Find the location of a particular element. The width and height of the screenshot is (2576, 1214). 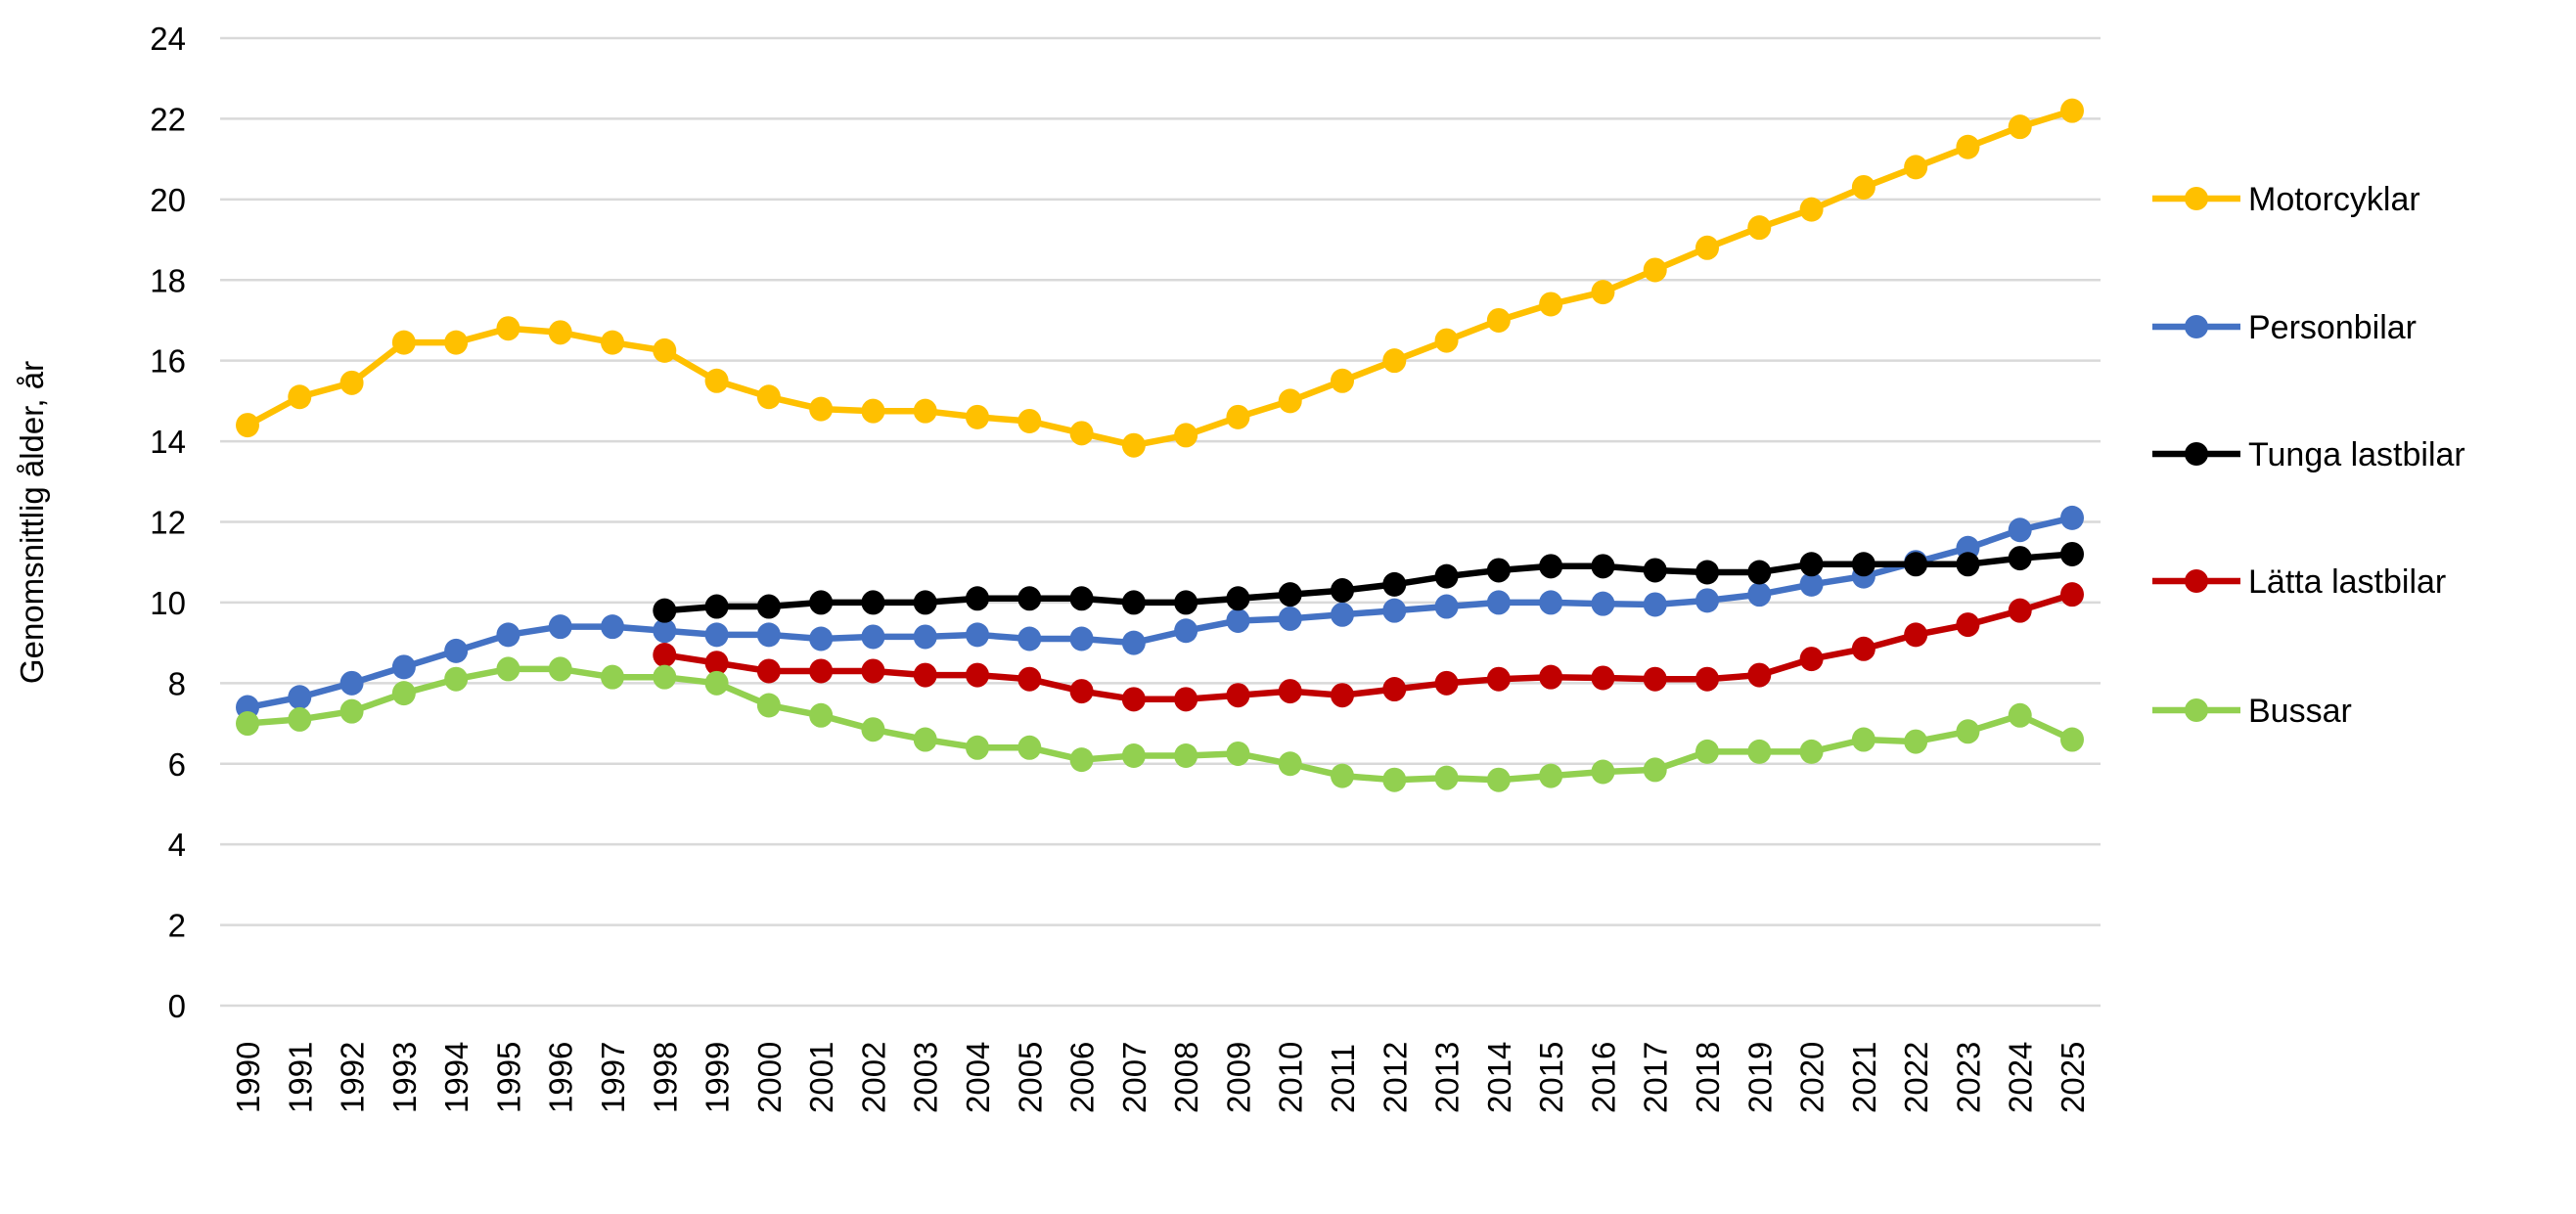

x-tick-label: 2014 is located at coordinates (1499, 1077).